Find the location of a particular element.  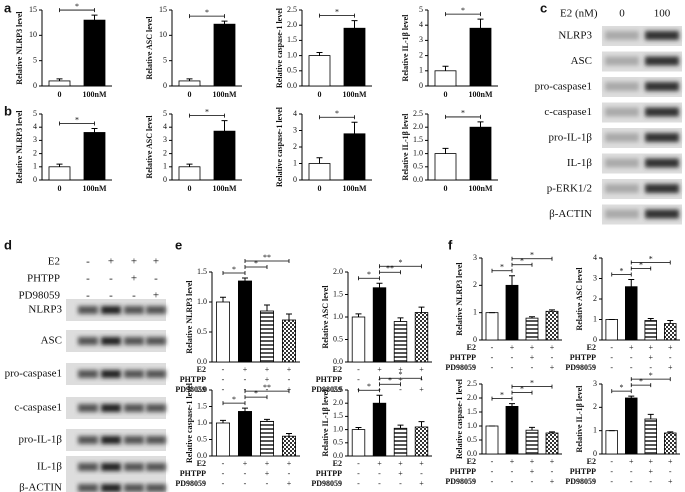

x-tick-label: 100nM is located at coordinates (95, 94).